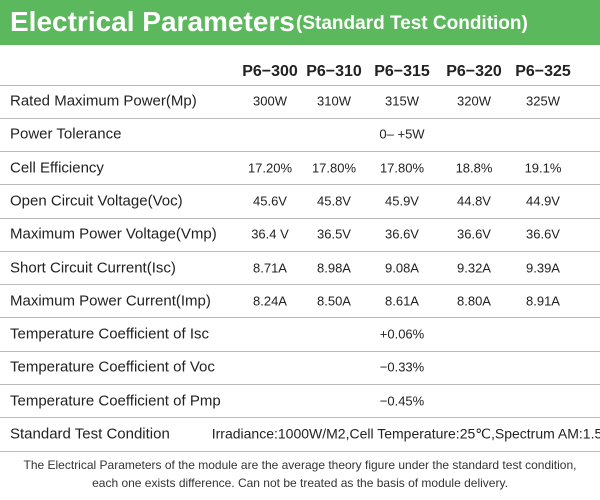  Describe the element at coordinates (270, 301) in the screenshot. I see `cell-value: 8.24A` at that location.